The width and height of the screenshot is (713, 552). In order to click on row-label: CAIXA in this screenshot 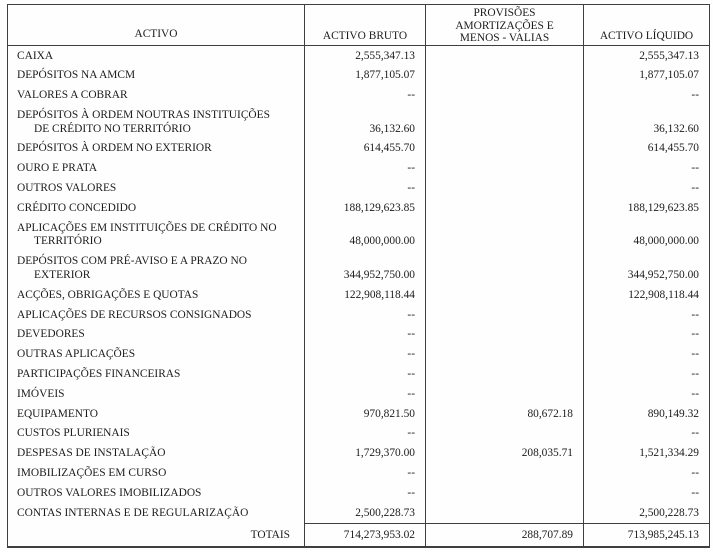, I will do `click(35, 55)`.